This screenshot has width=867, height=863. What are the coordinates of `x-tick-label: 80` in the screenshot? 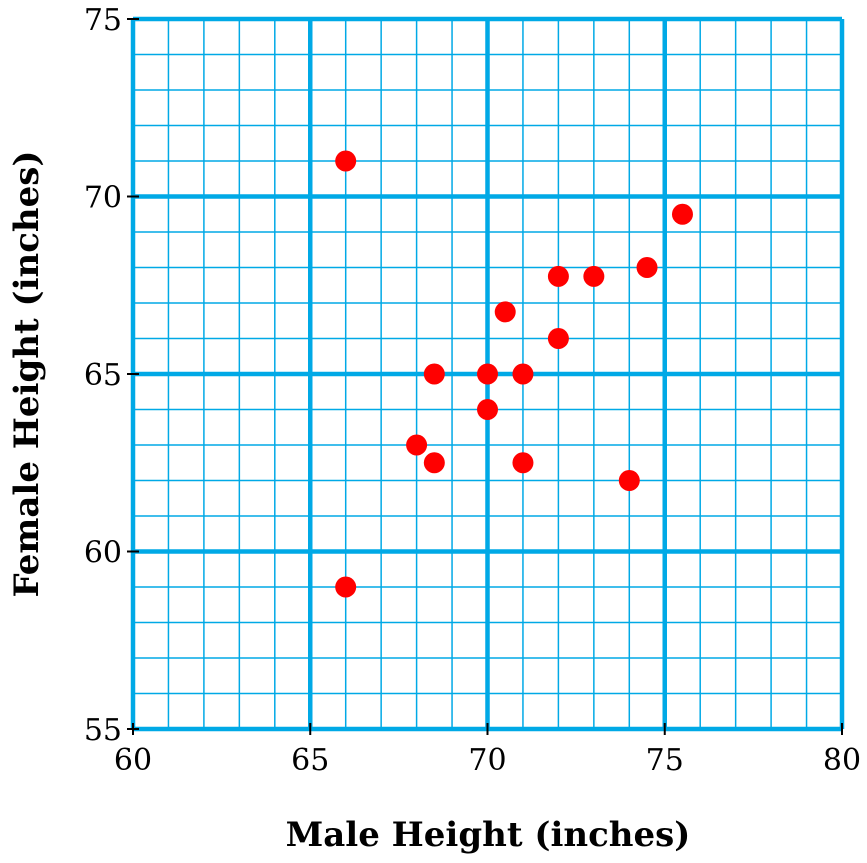 It's located at (842, 760).